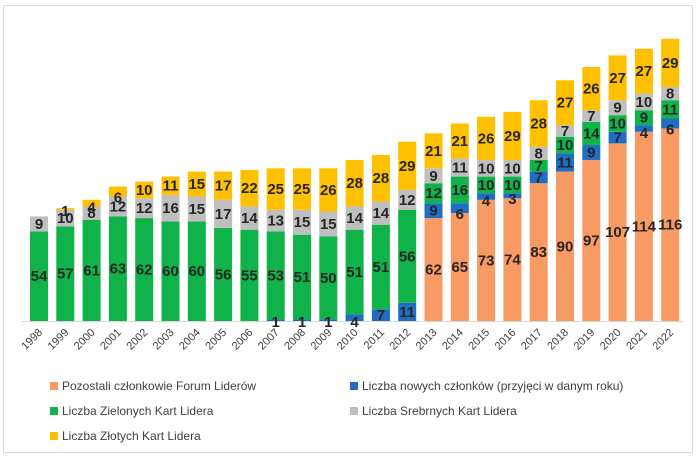 The image size is (700, 460). Describe the element at coordinates (223, 185) in the screenshot. I see `bar-segment-2005-s4` at that location.